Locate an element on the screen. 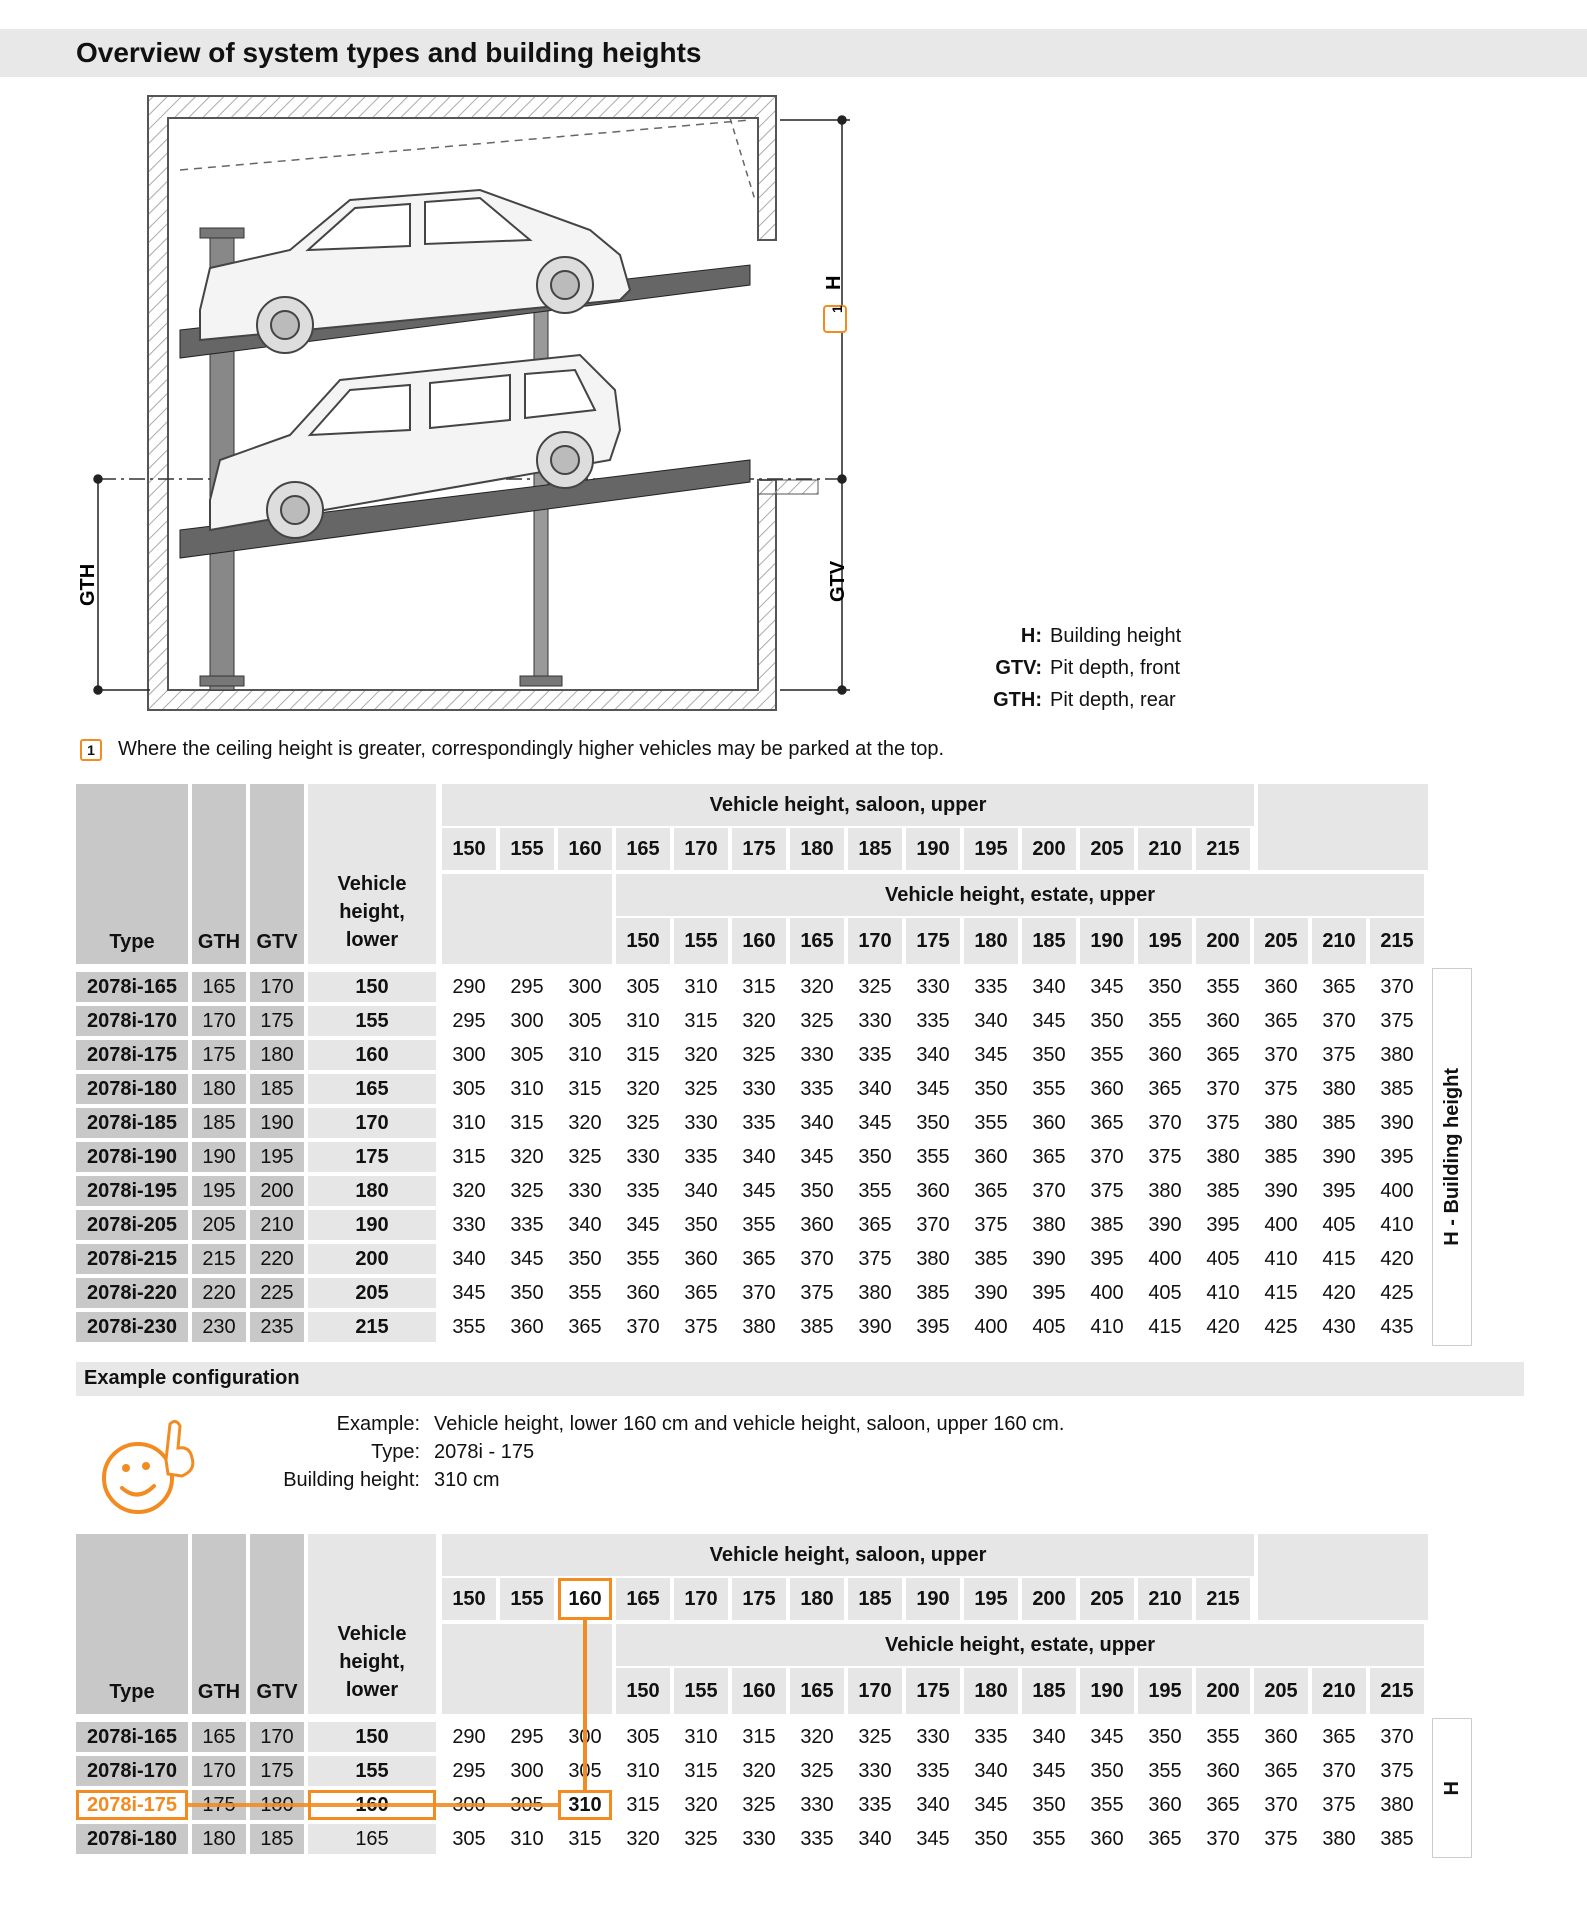 Image resolution: width=1587 pixels, height=1920 pixels. row-gtv: 200 is located at coordinates (277, 1191).